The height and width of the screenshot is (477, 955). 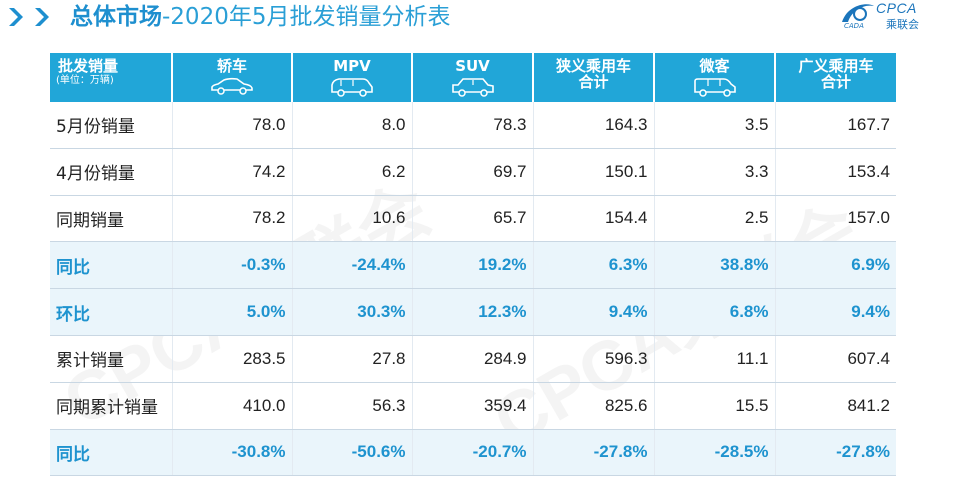 I want to click on table-cell: 27.8, so click(x=352, y=359).